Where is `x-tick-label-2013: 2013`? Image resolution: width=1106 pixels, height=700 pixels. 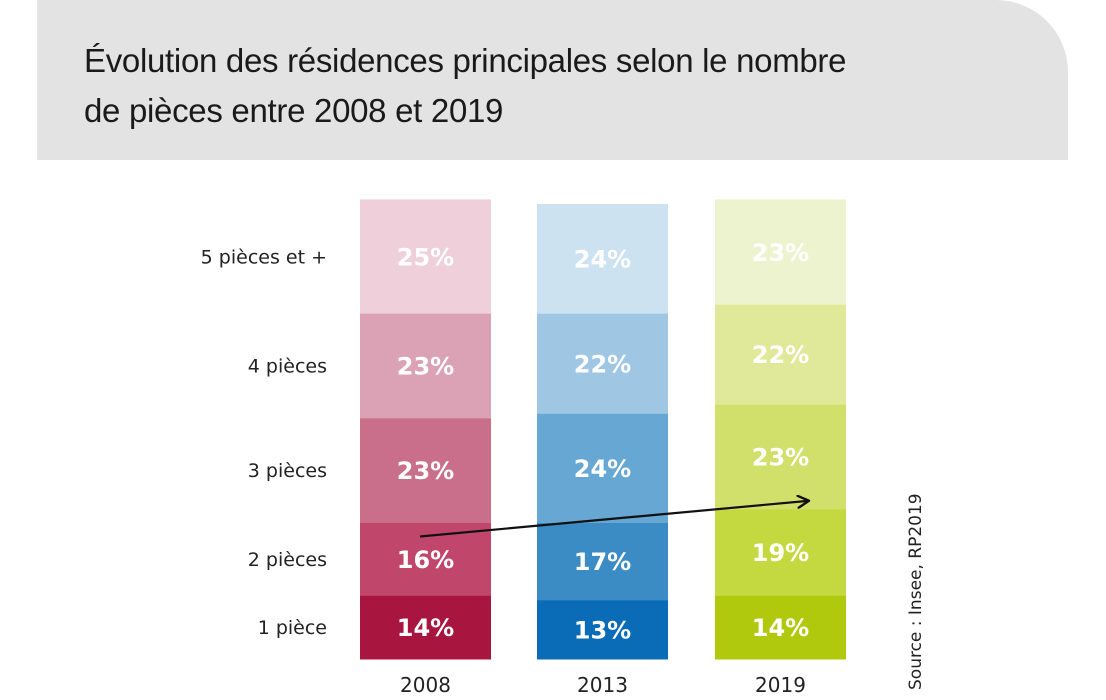 x-tick-label-2013: 2013 is located at coordinates (602, 685).